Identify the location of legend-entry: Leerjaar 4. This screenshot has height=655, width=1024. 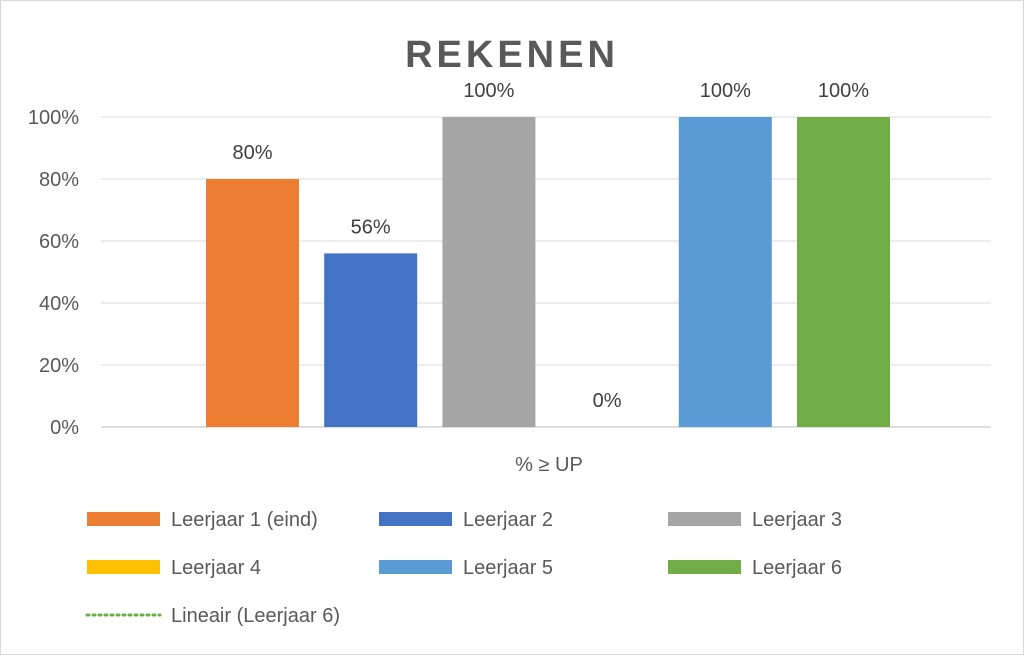
(216, 568).